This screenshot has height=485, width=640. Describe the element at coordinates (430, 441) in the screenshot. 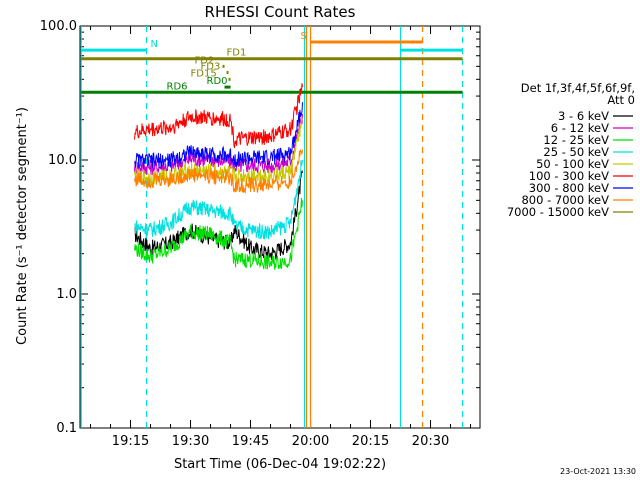

I see `x-tick-label: 20:30` at that location.